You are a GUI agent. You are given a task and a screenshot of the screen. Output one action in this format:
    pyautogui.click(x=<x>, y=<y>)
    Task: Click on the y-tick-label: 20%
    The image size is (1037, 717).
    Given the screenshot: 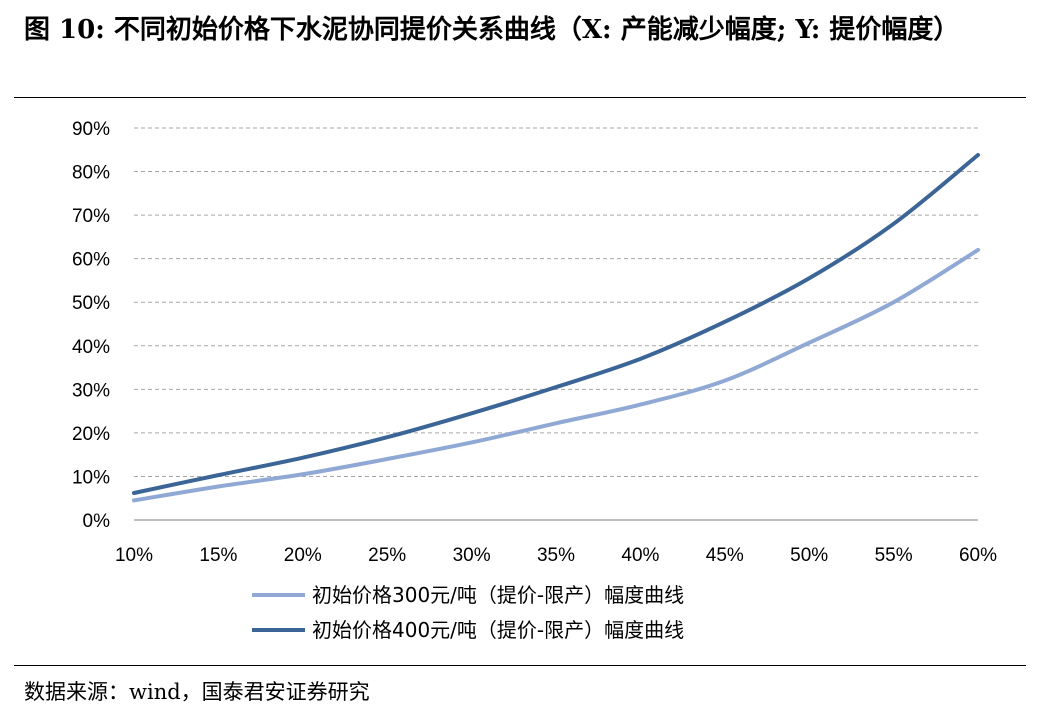 What is the action you would take?
    pyautogui.click(x=91, y=434)
    